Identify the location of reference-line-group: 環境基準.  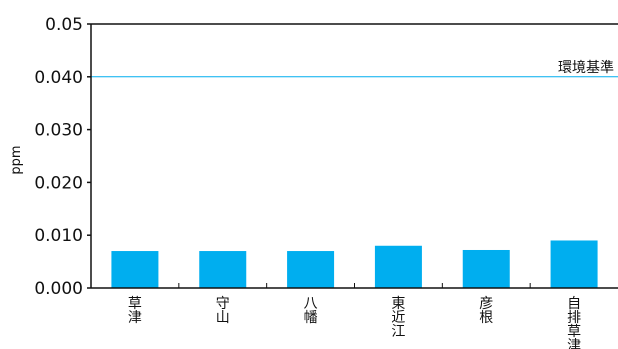
(354, 68).